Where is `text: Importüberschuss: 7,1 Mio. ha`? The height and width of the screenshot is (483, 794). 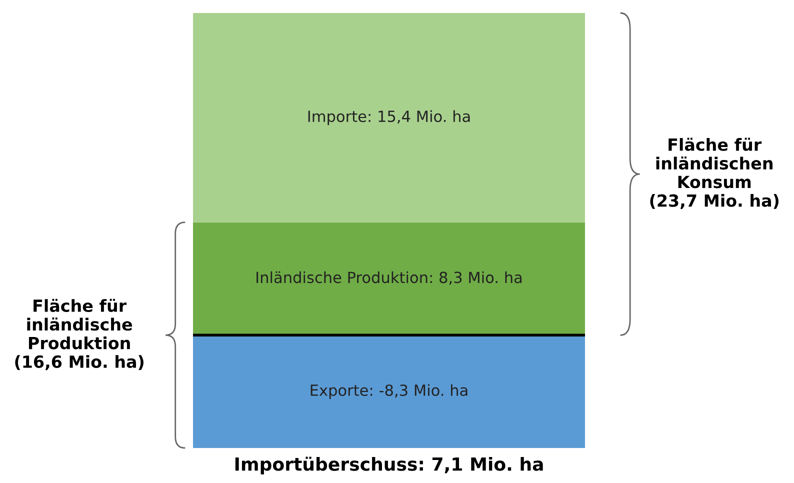
text: Importüberschuss: 7,1 Mio. ha is located at coordinates (389, 465).